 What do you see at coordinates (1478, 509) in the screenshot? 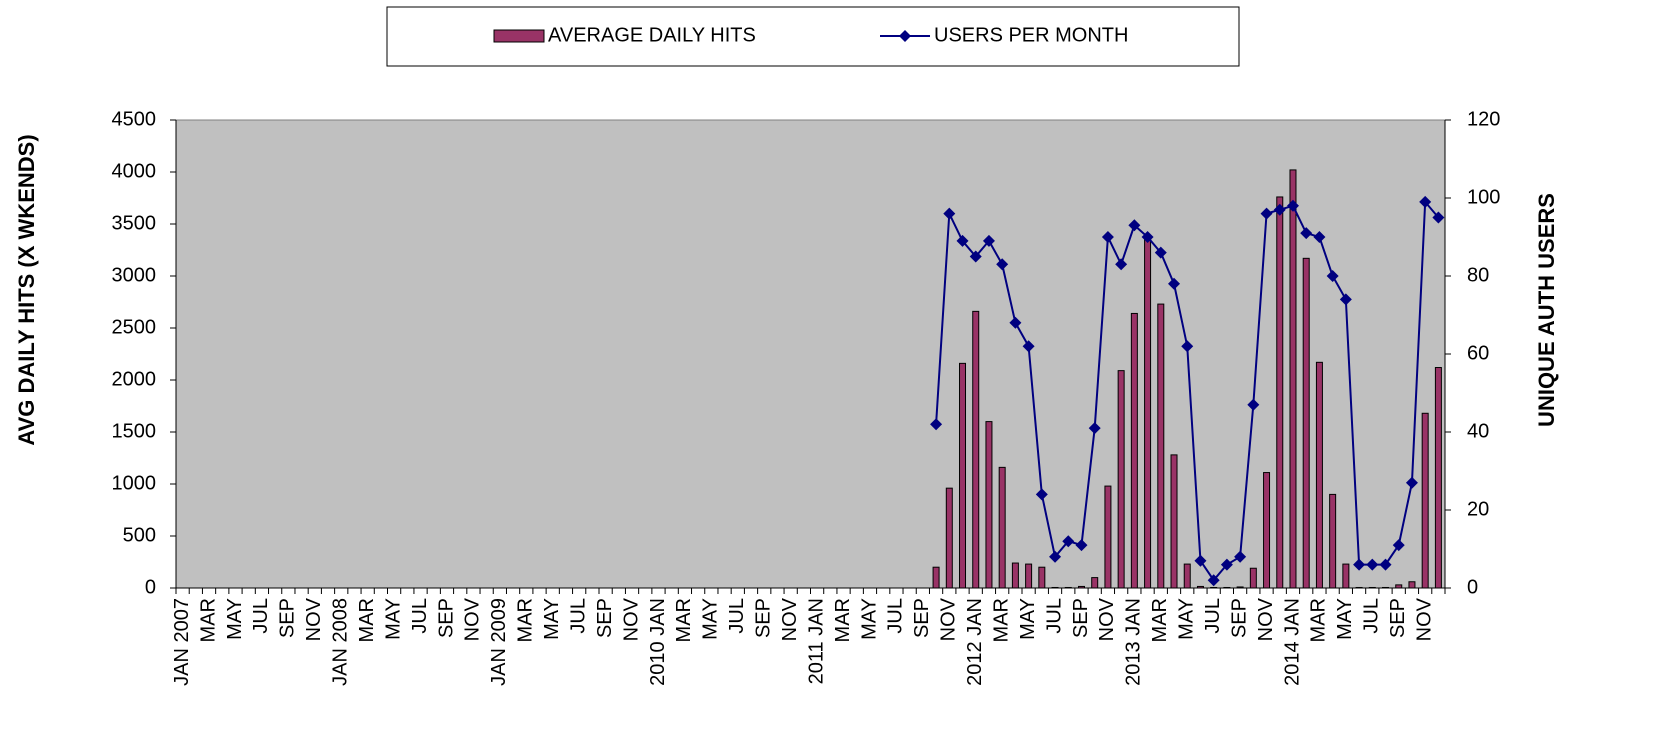
I see `y2-tick-label: 20` at bounding box center [1478, 509].